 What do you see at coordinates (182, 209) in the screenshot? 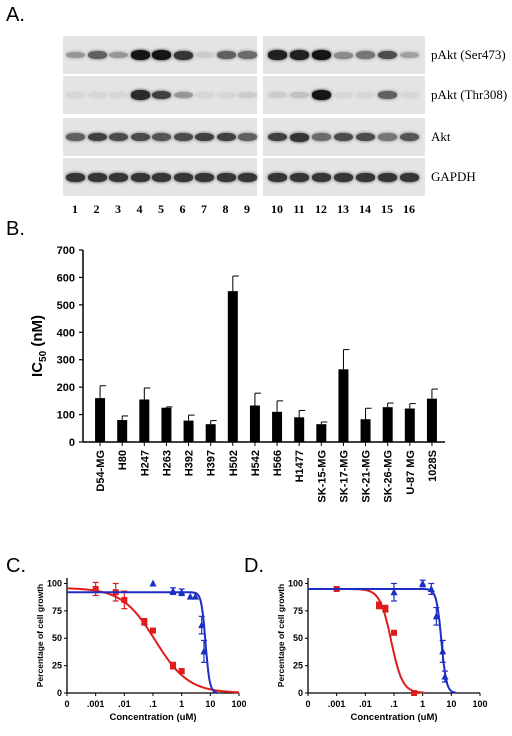
I see `lane-label: 6` at bounding box center [182, 209].